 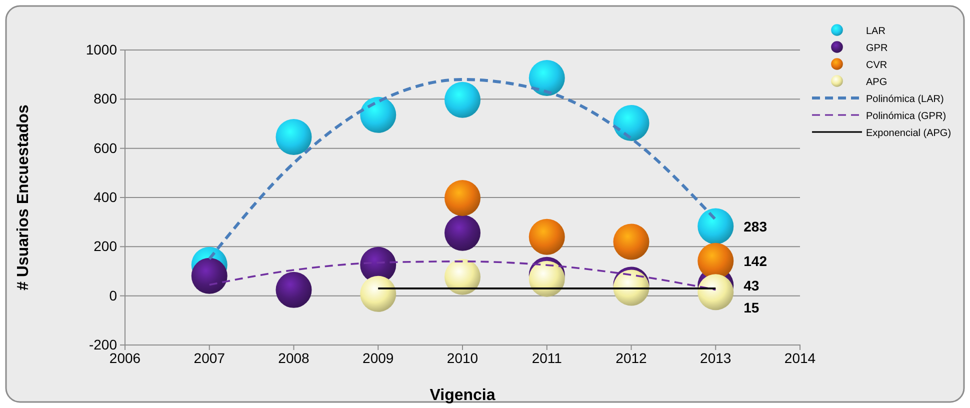 I want to click on legend-label: GPR, so click(x=877, y=48).